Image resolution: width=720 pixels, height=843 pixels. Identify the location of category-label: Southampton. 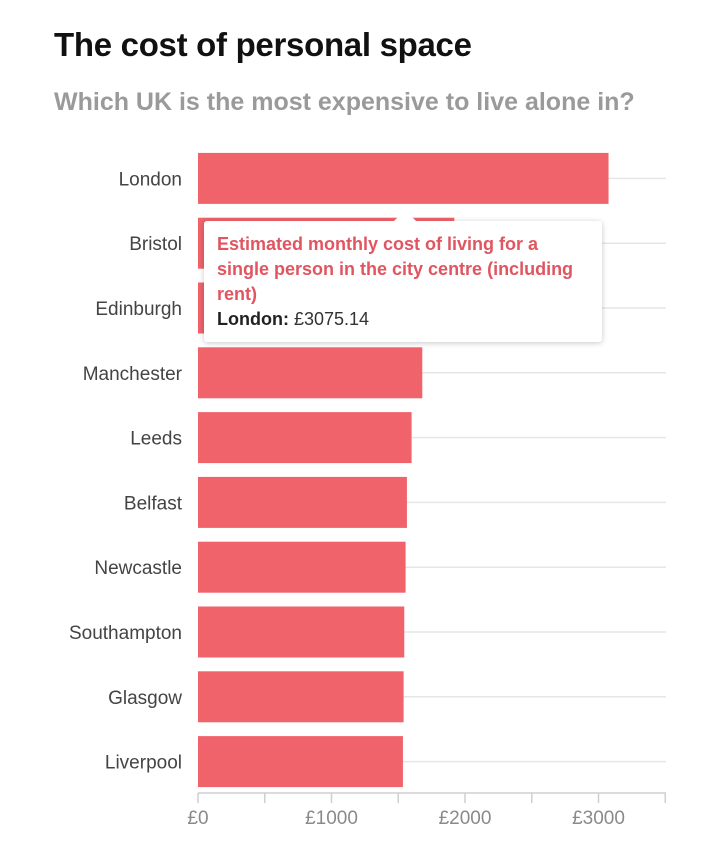
(125, 633).